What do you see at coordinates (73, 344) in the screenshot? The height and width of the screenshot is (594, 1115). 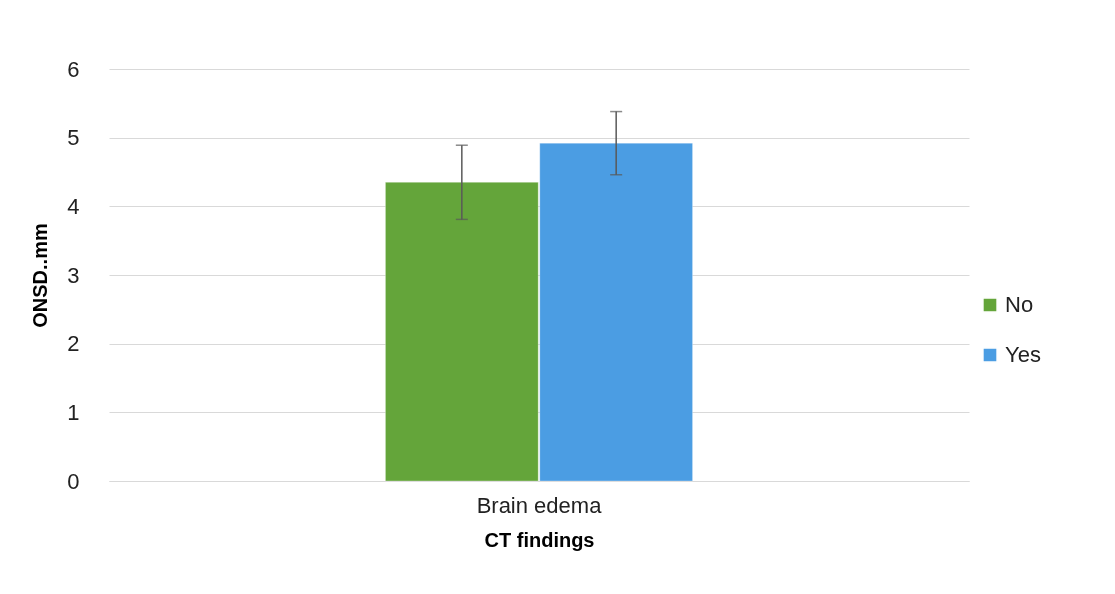 I see `y-tick-label: 2` at bounding box center [73, 344].